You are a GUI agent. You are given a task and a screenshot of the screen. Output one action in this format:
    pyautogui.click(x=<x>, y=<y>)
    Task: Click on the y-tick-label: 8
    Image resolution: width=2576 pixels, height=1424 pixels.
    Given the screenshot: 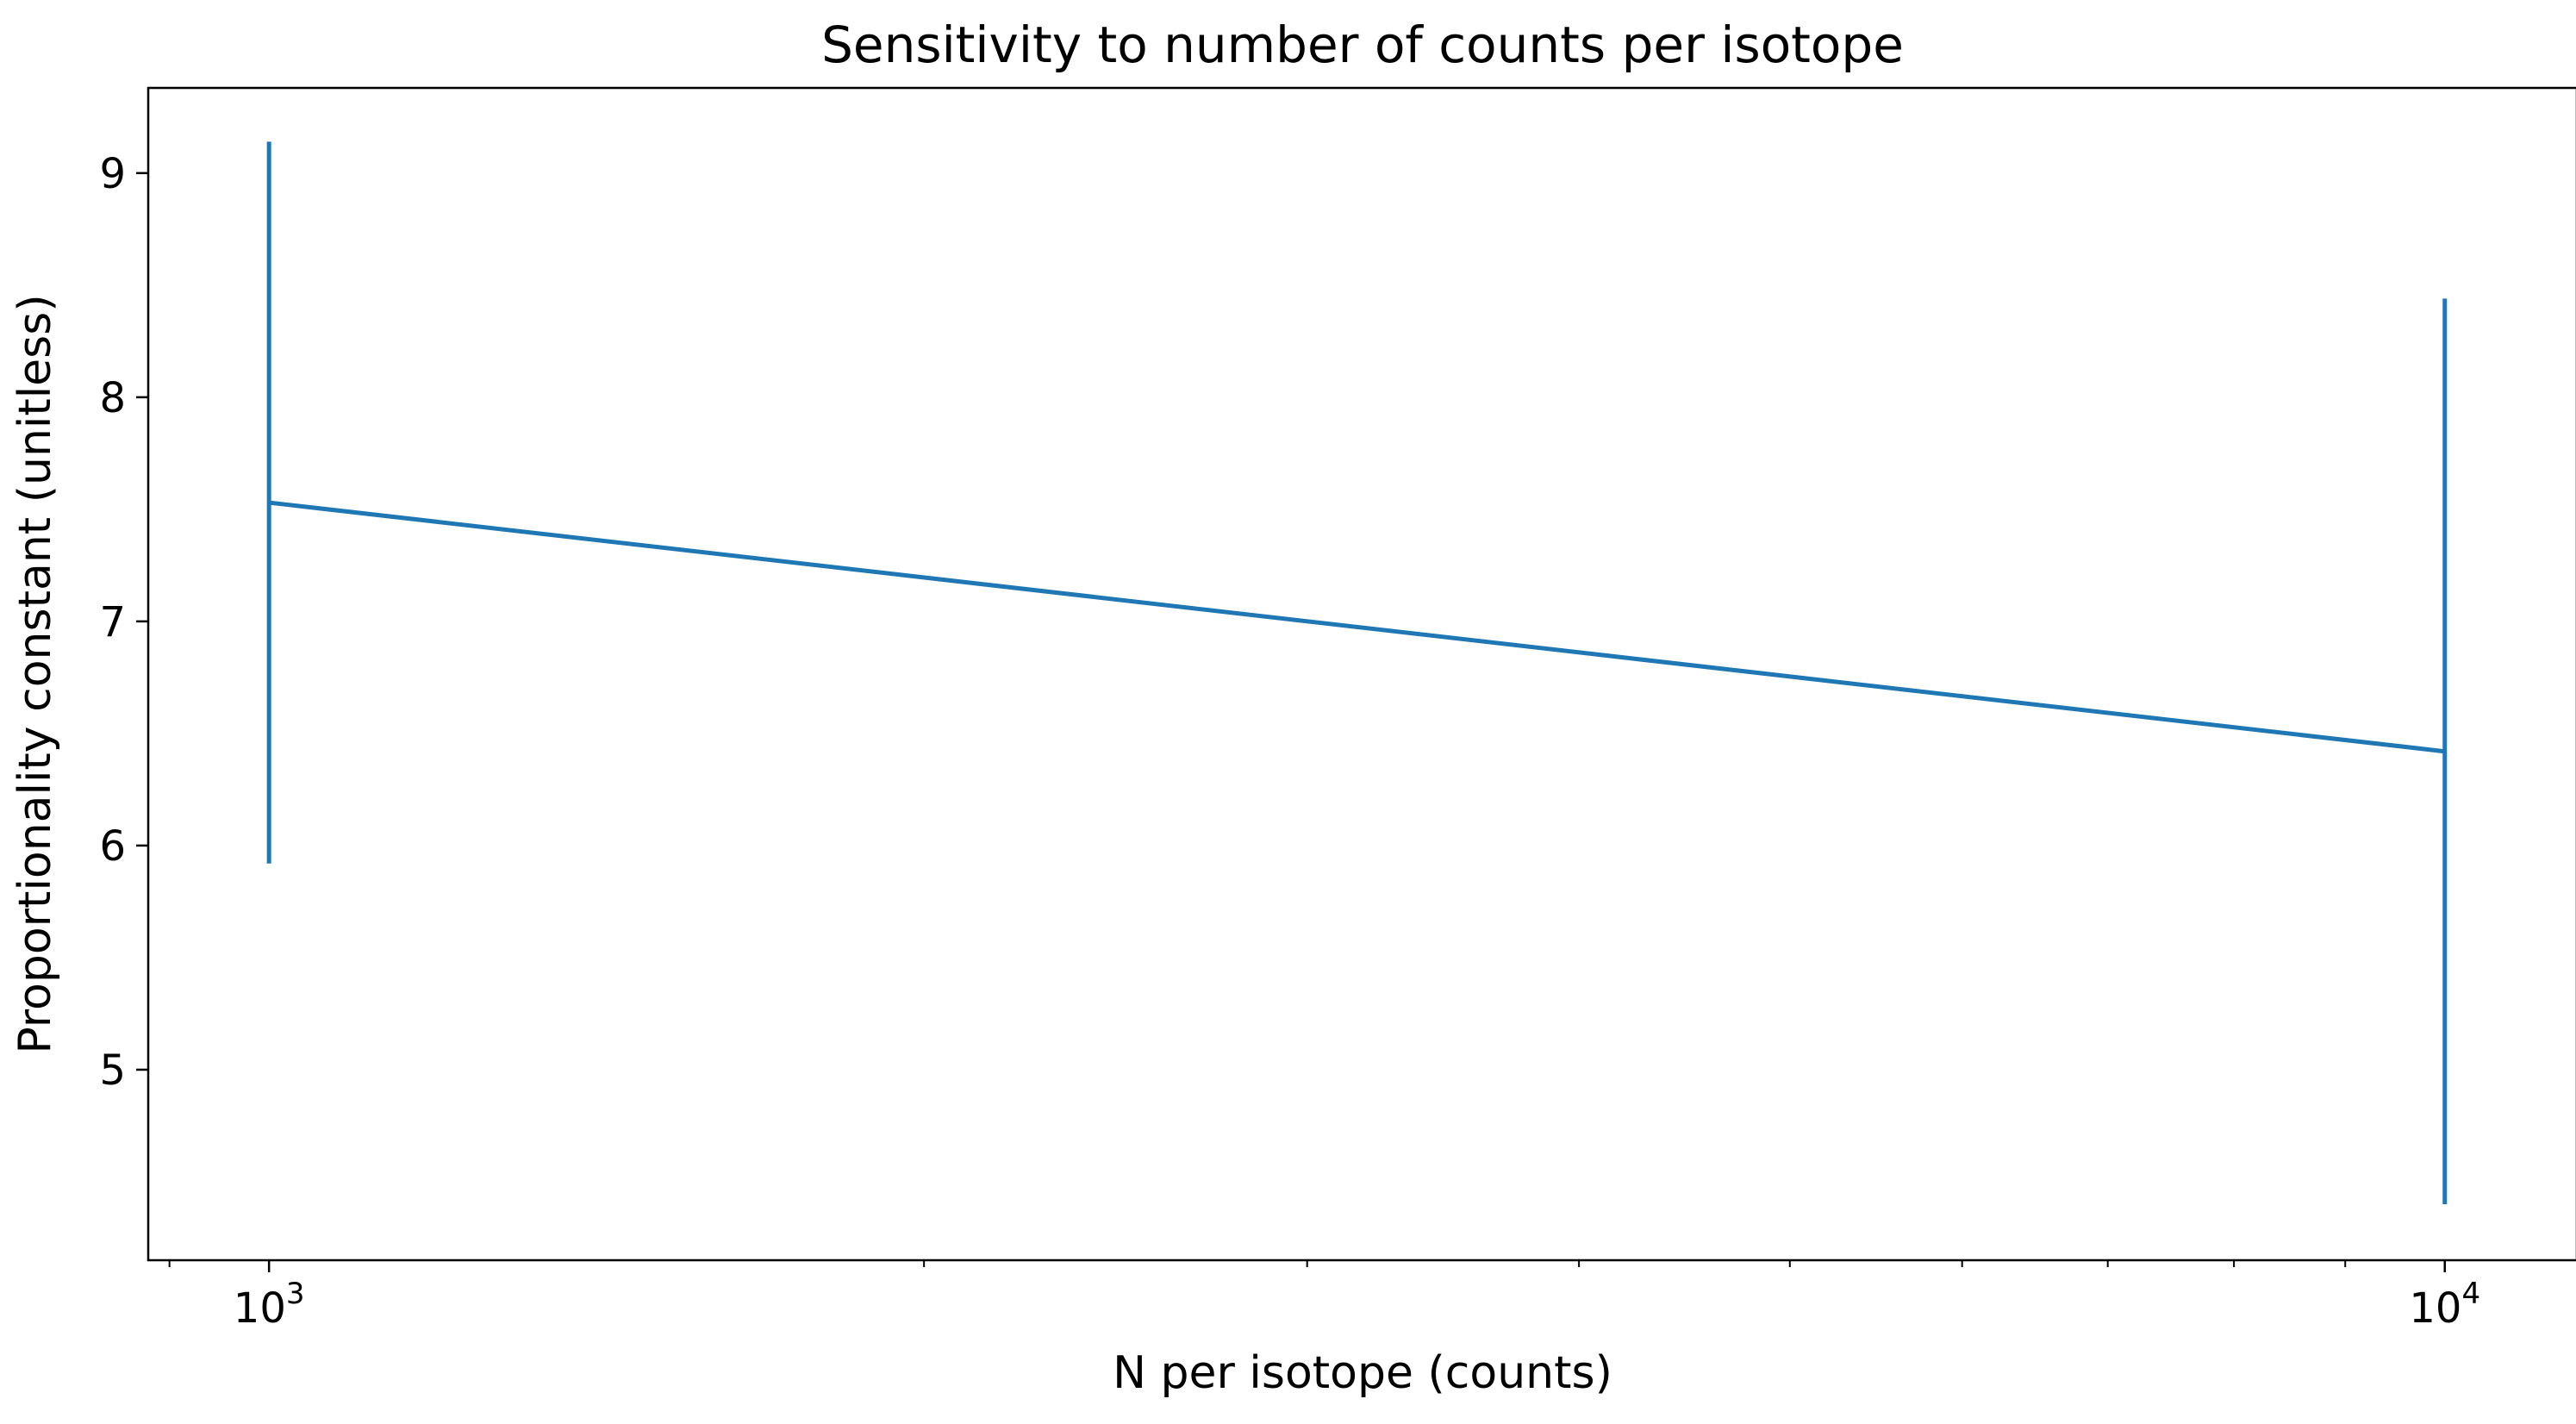 What is the action you would take?
    pyautogui.click(x=112, y=398)
    